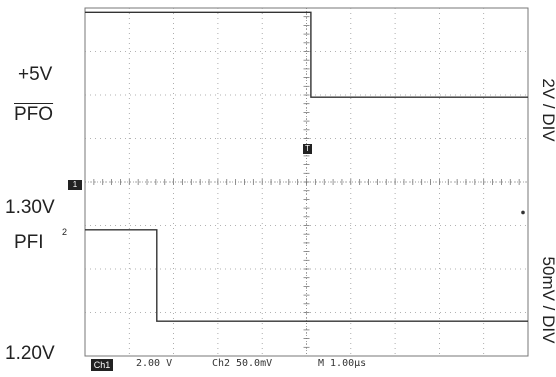  Describe the element at coordinates (29, 242) in the screenshot. I see `pfi-signal-label: PFI` at that location.